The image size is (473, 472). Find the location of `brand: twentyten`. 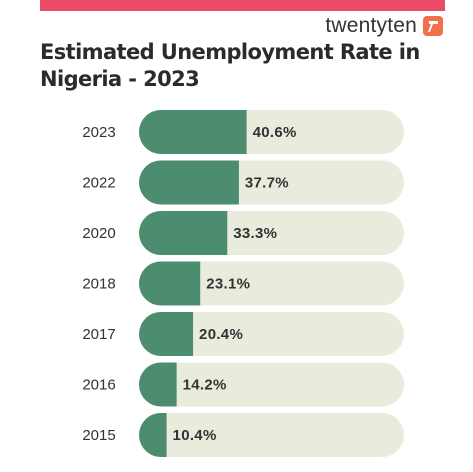

brand: twentyten is located at coordinates (384, 26).